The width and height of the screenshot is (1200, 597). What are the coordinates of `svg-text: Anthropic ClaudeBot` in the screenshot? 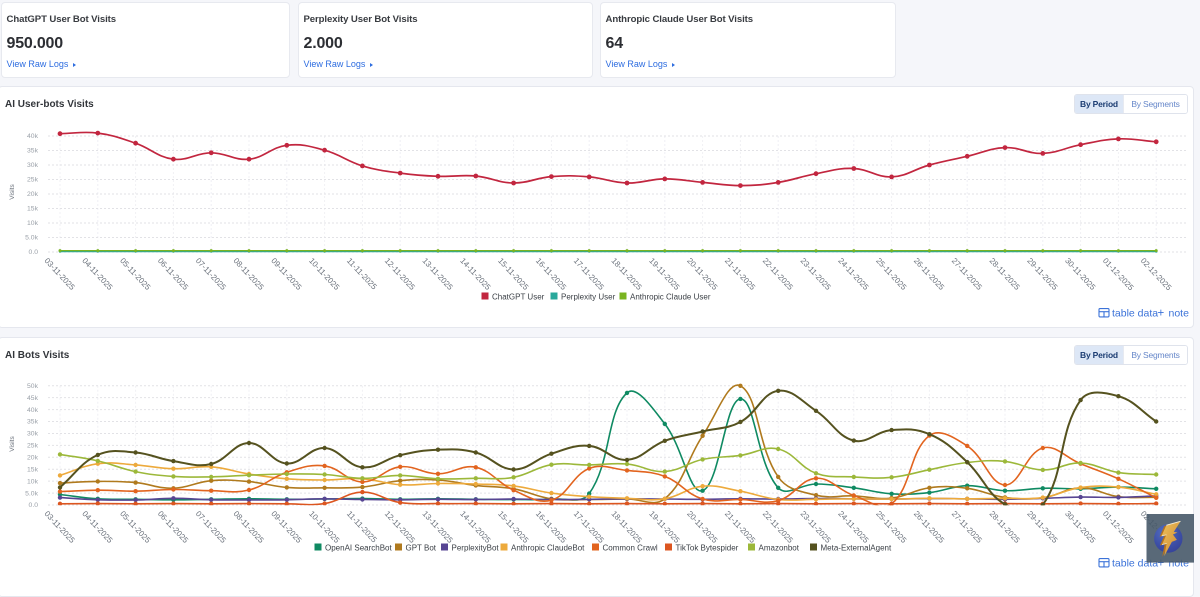 It's located at (548, 548).